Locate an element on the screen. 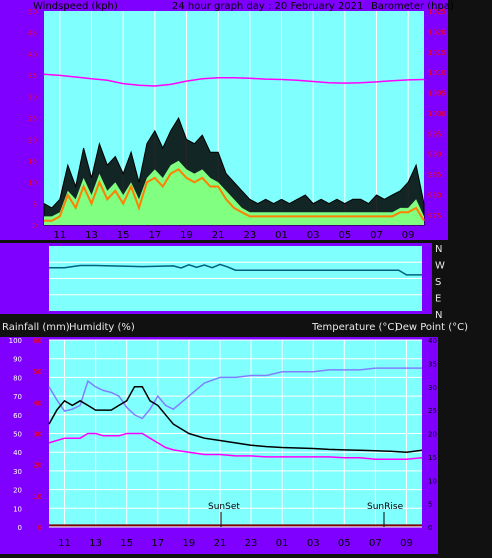 Image resolution: width=492 pixels, height=558 pixels. wind-x-tick-label: 21 is located at coordinates (218, 235).